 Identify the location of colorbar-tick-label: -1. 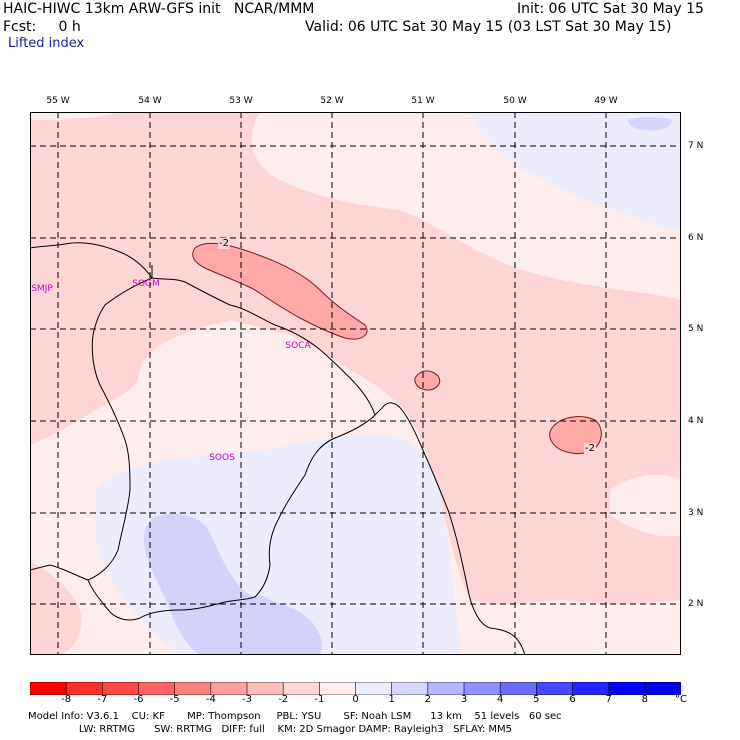
(319, 699).